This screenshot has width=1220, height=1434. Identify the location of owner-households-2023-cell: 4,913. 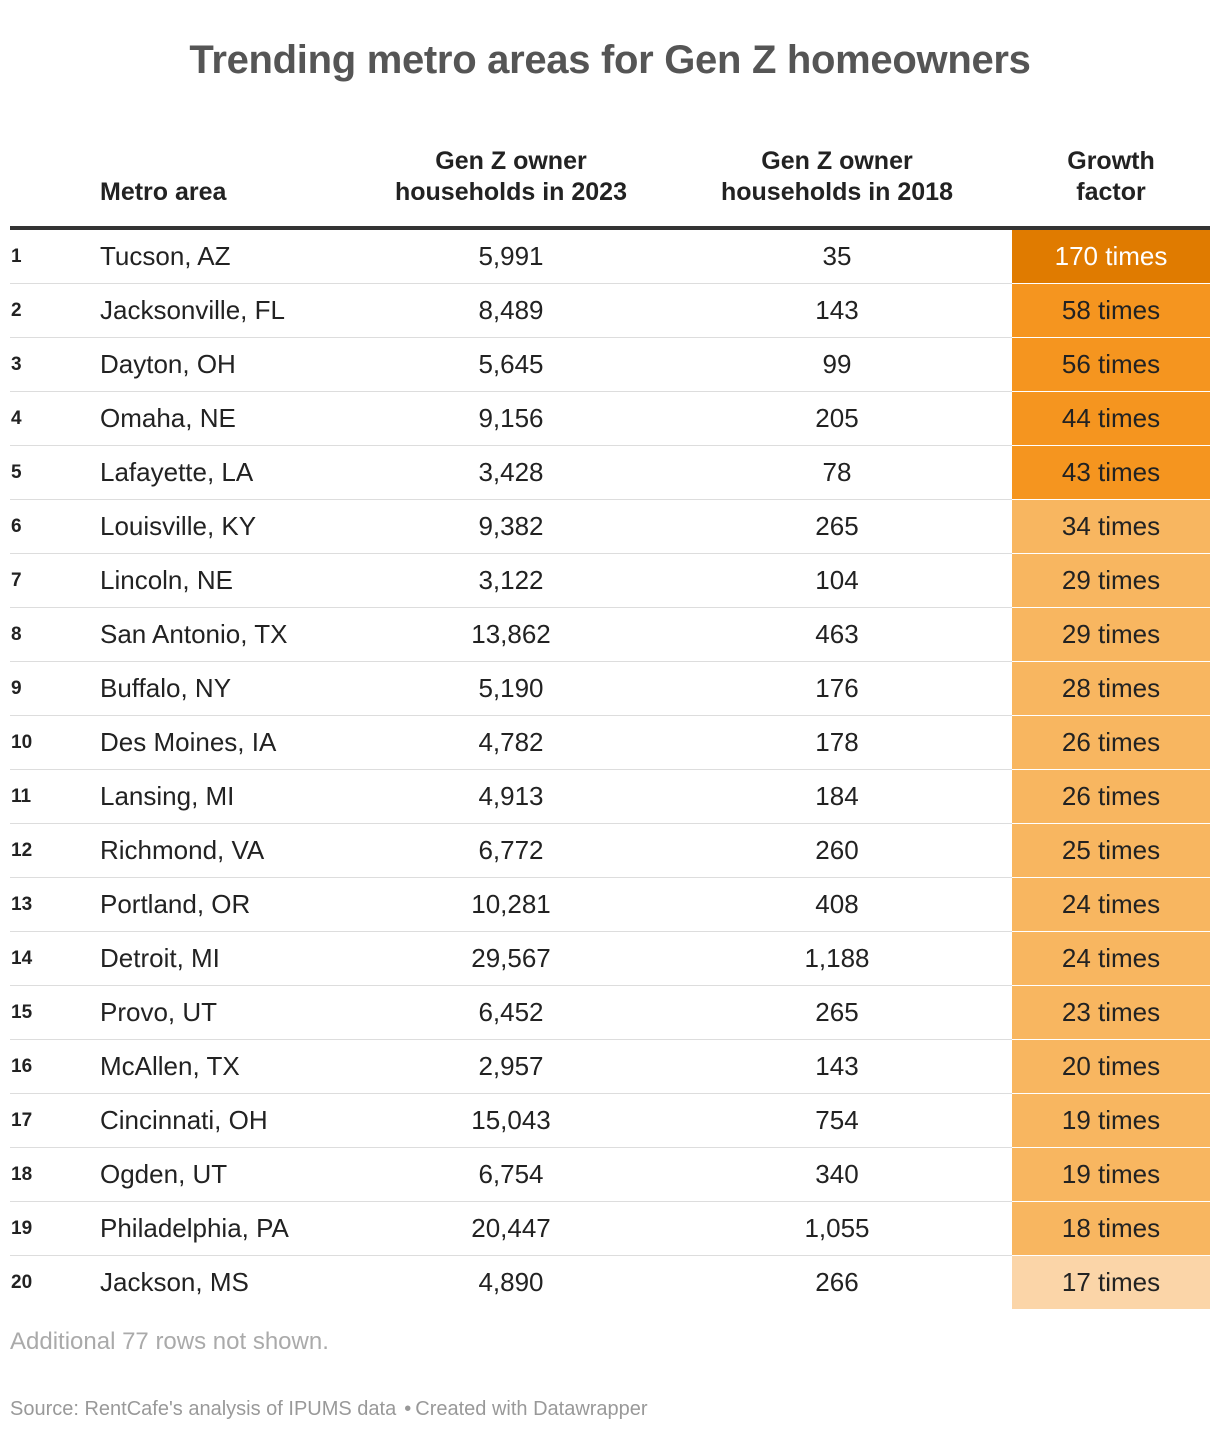
(511, 796).